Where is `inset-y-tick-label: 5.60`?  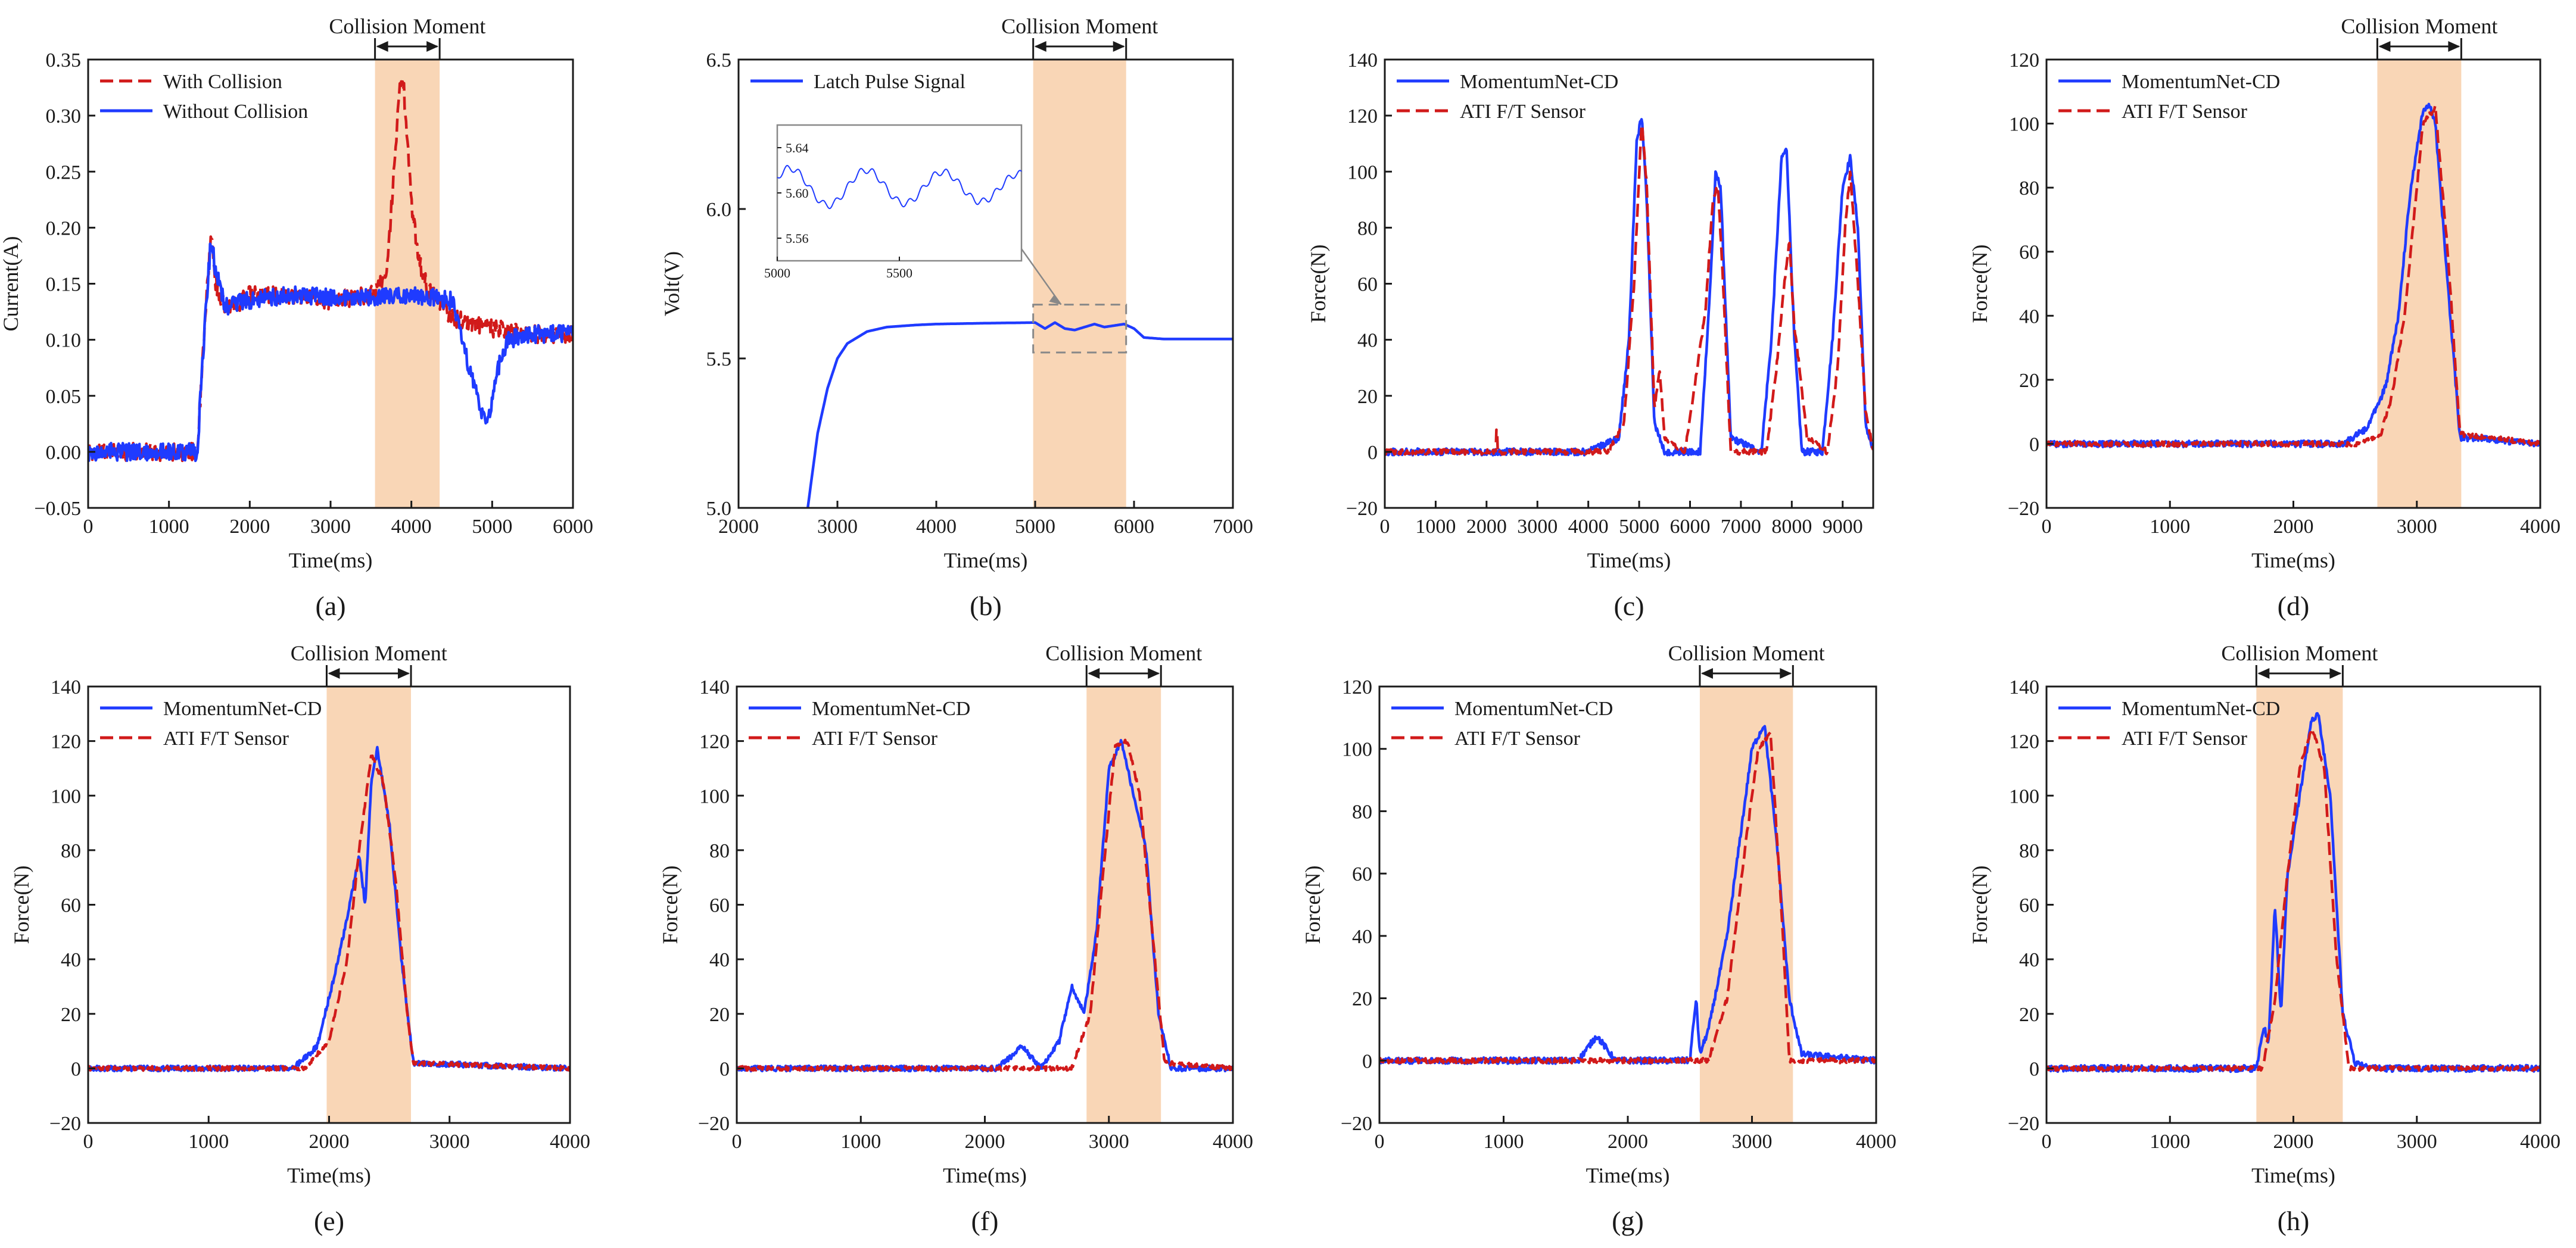
inset-y-tick-label: 5.60 is located at coordinates (797, 193).